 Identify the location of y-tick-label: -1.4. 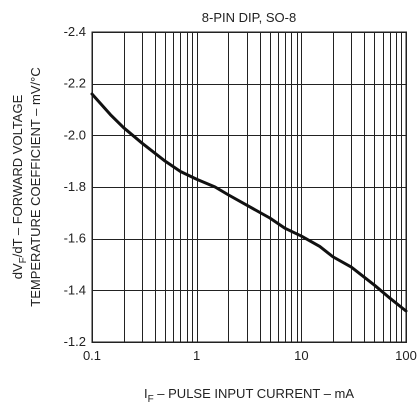
(75, 289).